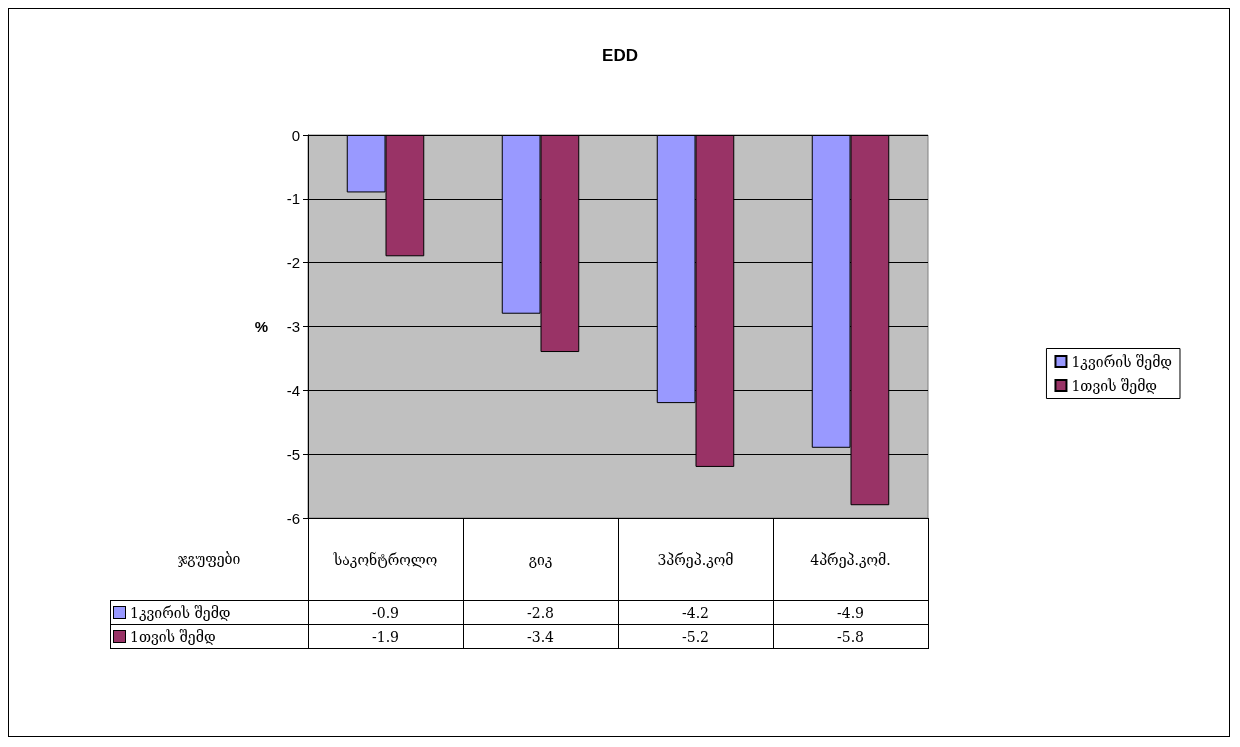 Image resolution: width=1240 pixels, height=747 pixels. What do you see at coordinates (209, 559) in the screenshot?
I see `x-axis-title: ჯგუფები` at bounding box center [209, 559].